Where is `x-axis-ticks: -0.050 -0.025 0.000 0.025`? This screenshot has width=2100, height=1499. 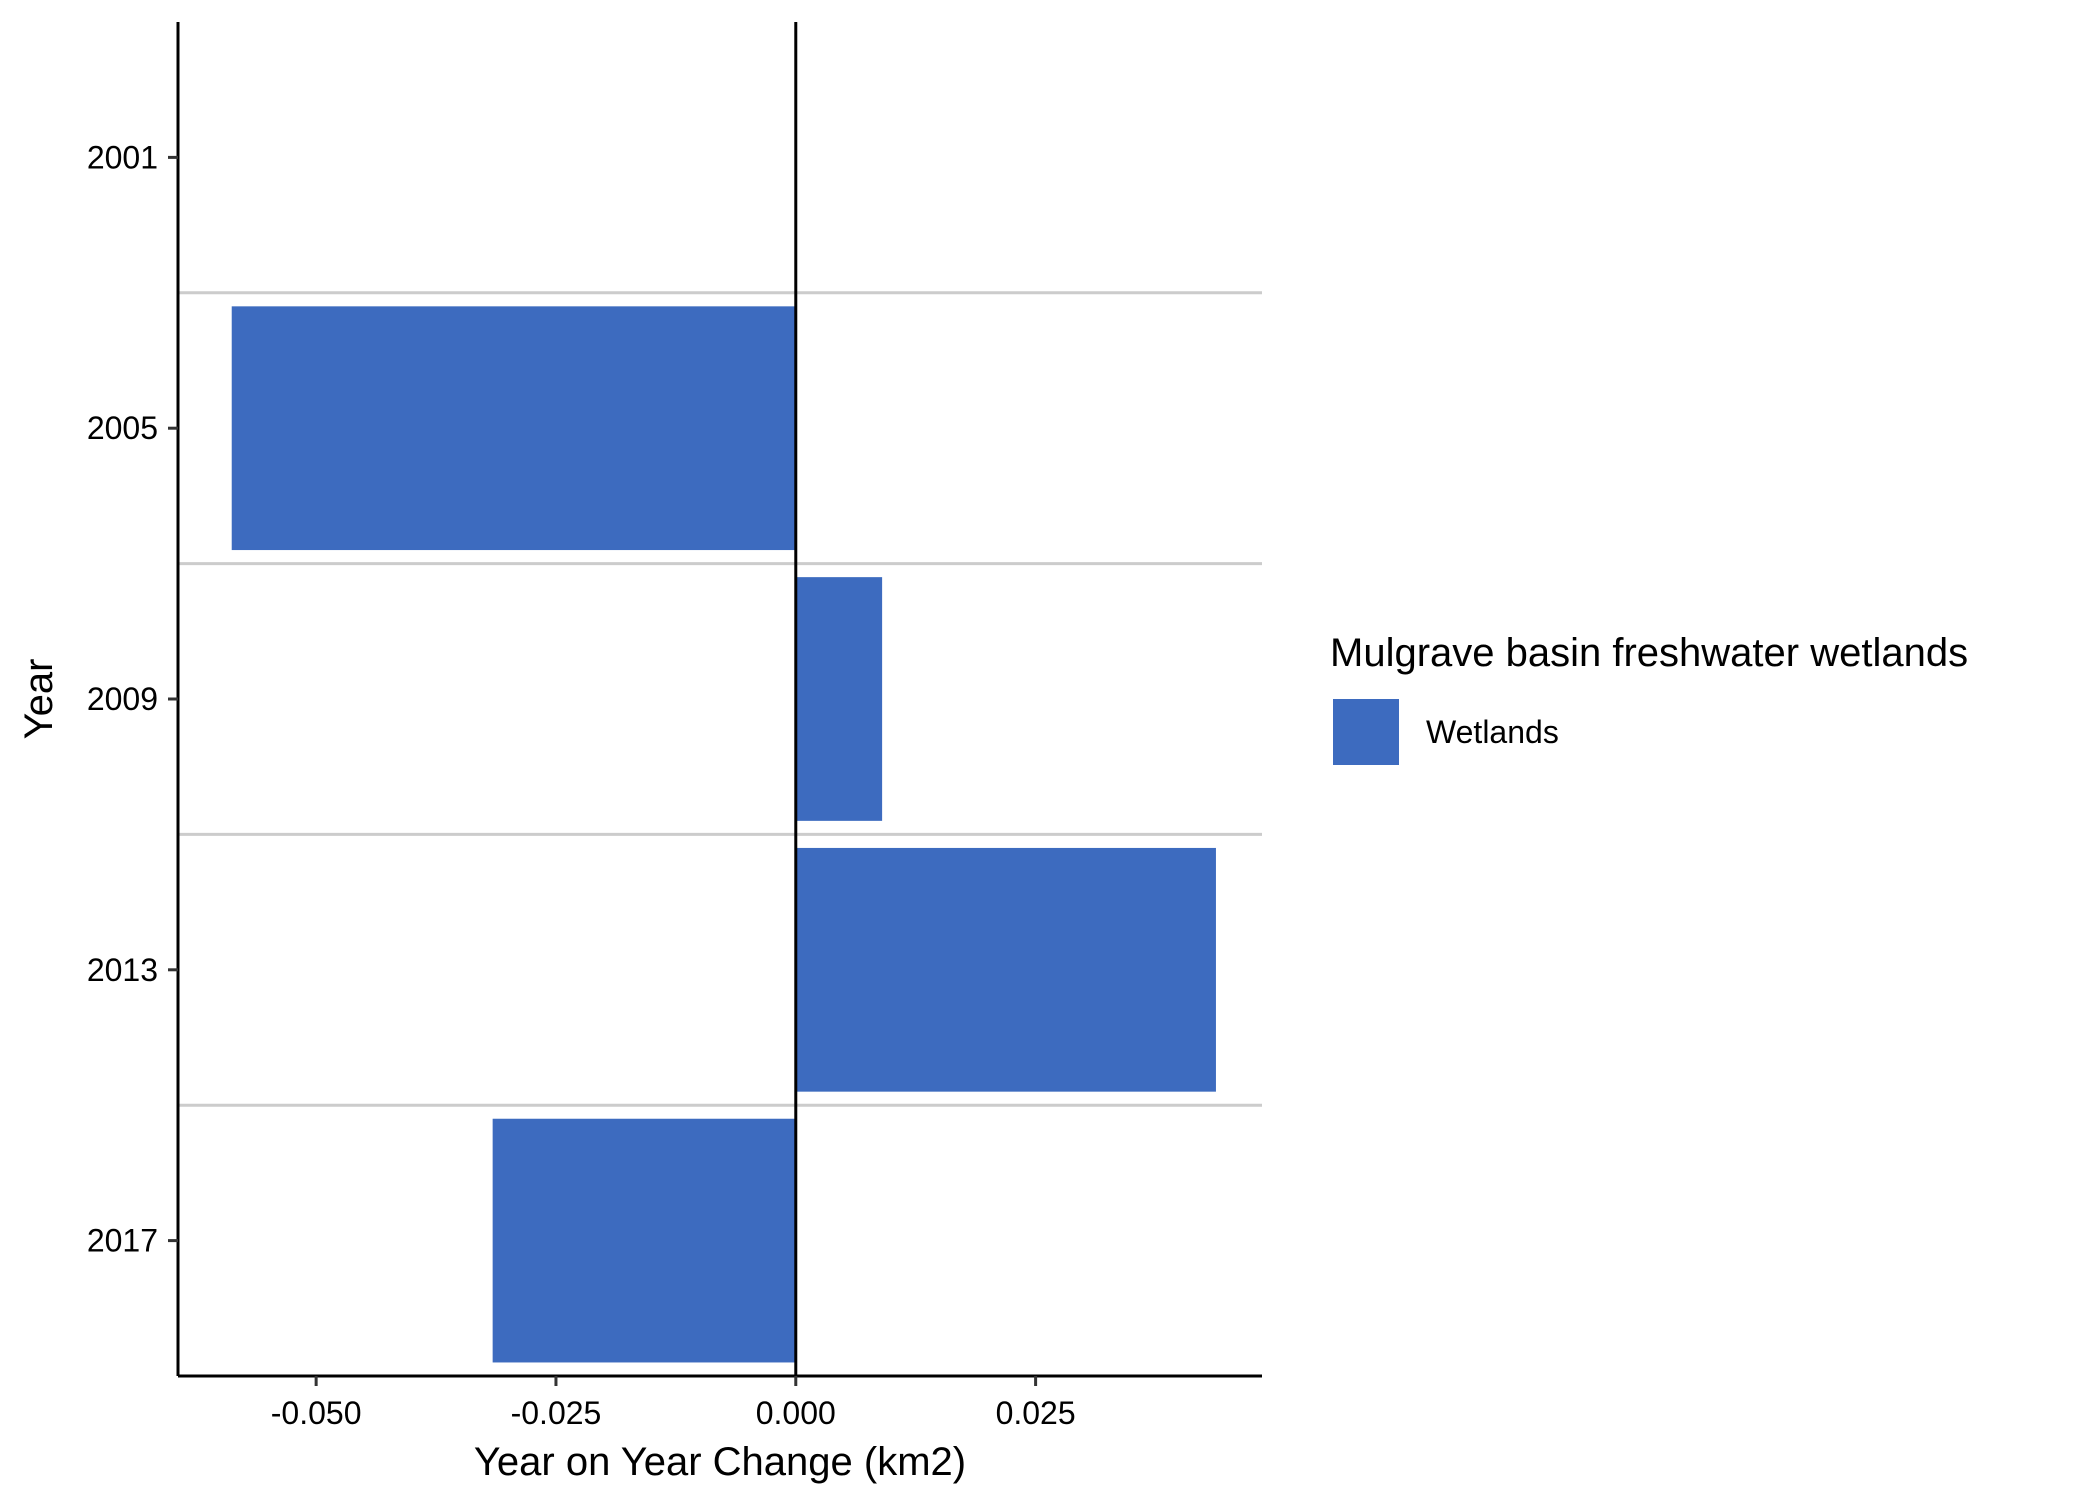
x-axis-ticks: -0.050 -0.025 0.000 0.025 is located at coordinates (673, 1403).